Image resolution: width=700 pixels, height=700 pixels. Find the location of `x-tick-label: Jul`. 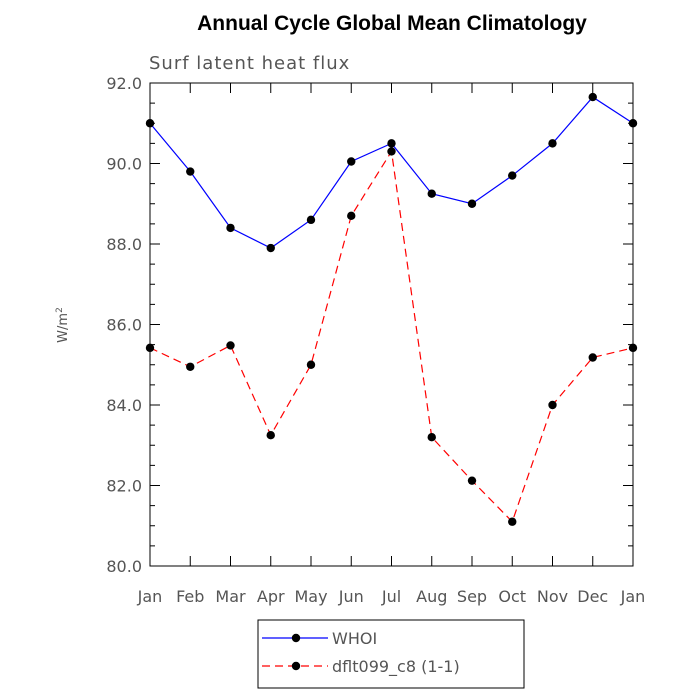

x-tick-label: Jul is located at coordinates (391, 596).